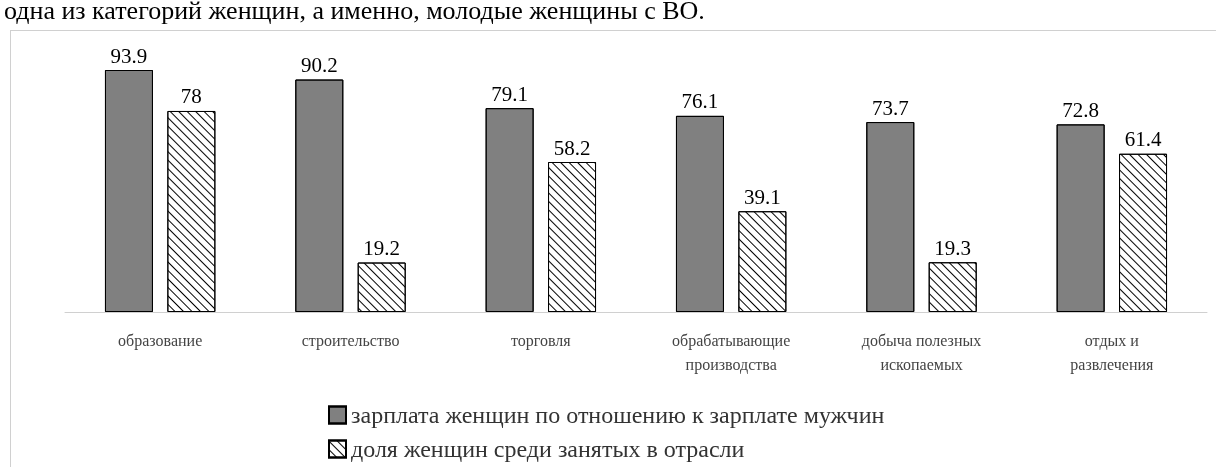  Describe the element at coordinates (953, 247) in the screenshot. I see `data-label: 19.3` at that location.